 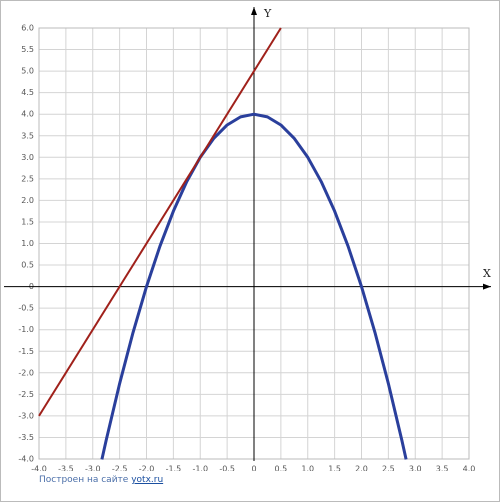 I want to click on y-axis-label: Y, so click(x=267, y=13).